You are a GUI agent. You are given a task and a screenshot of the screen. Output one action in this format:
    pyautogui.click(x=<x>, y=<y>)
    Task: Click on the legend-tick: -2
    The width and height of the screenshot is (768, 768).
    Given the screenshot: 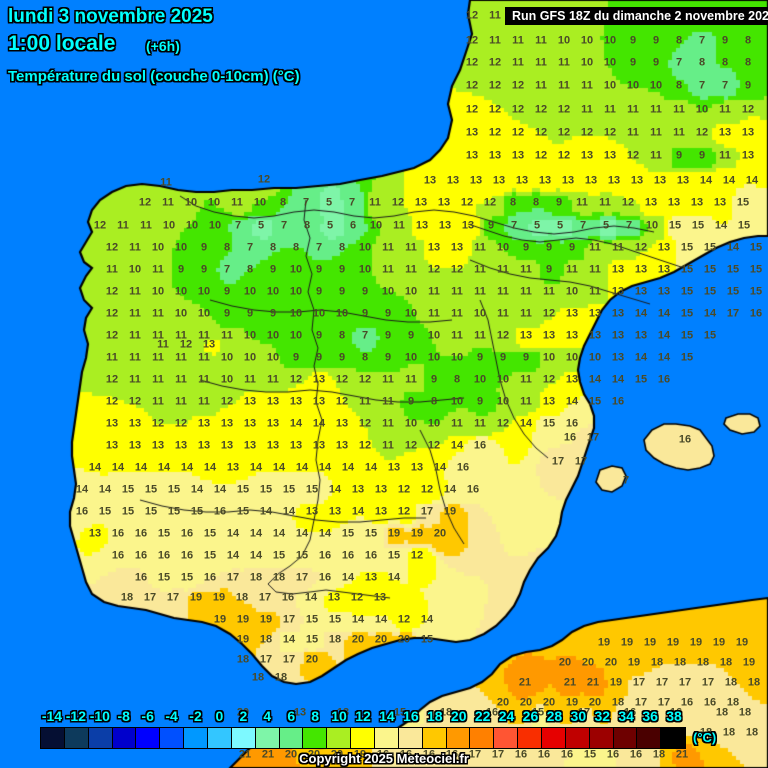 What is the action you would take?
    pyautogui.click(x=195, y=716)
    